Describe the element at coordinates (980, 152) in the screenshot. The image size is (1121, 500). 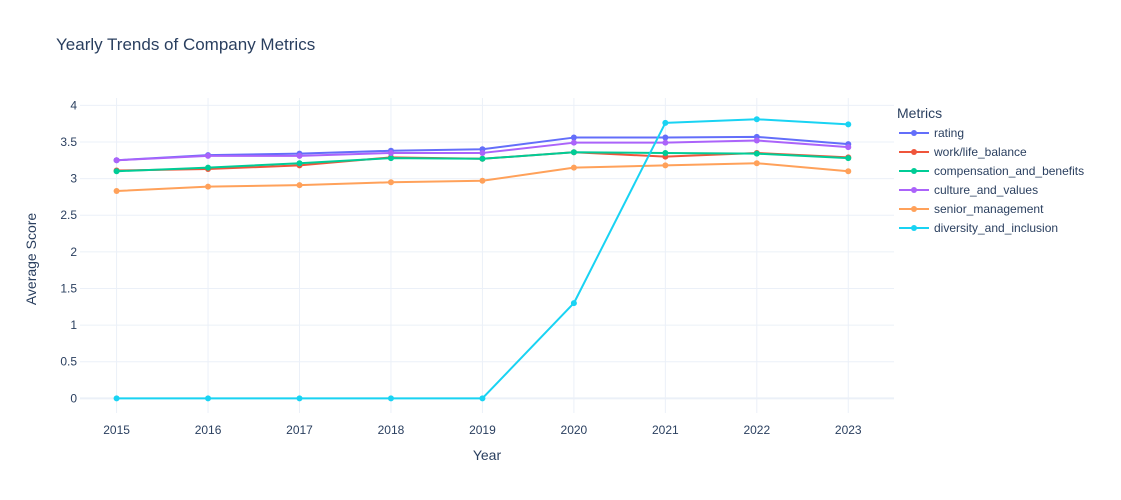
I see `legend-label: work/life_balance` at that location.